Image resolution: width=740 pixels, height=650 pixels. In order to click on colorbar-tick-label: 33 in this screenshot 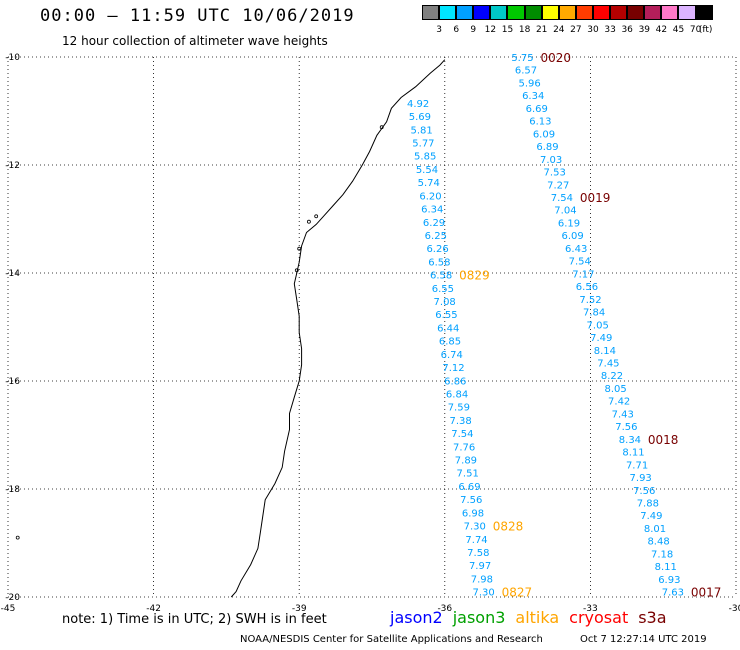, I will do `click(610, 30)`.